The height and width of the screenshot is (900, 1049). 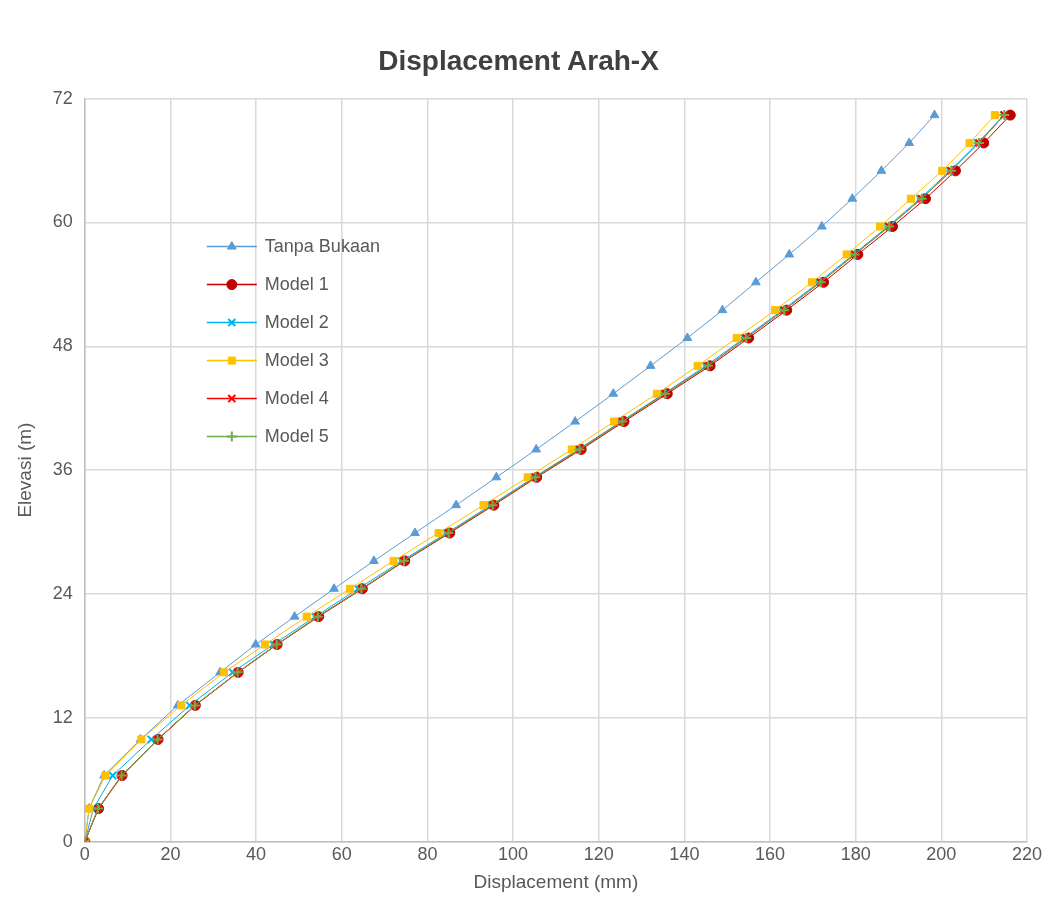 What do you see at coordinates (62, 345) in the screenshot?
I see `y-tick-label: 48` at bounding box center [62, 345].